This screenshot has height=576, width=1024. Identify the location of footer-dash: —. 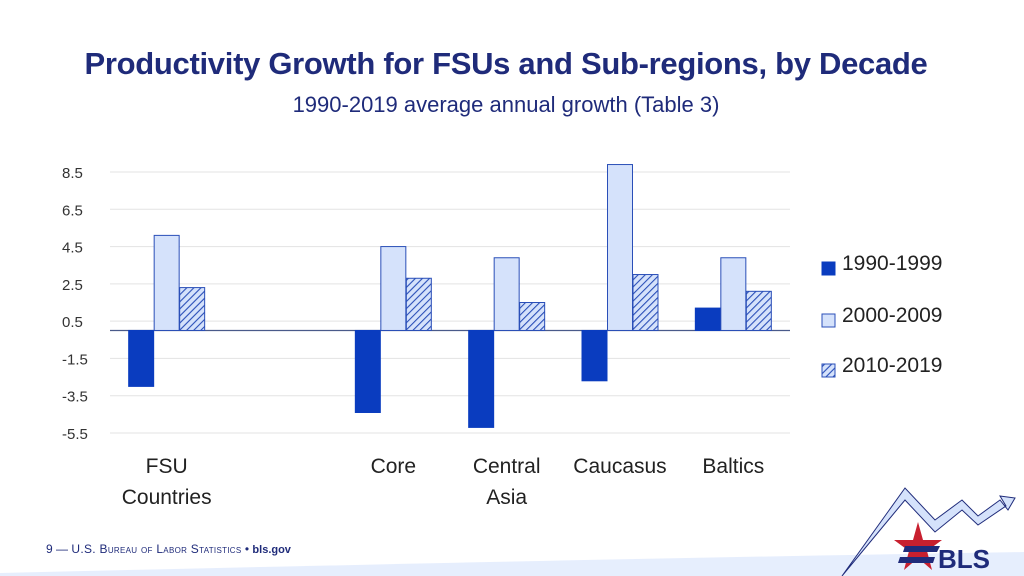
(62, 549).